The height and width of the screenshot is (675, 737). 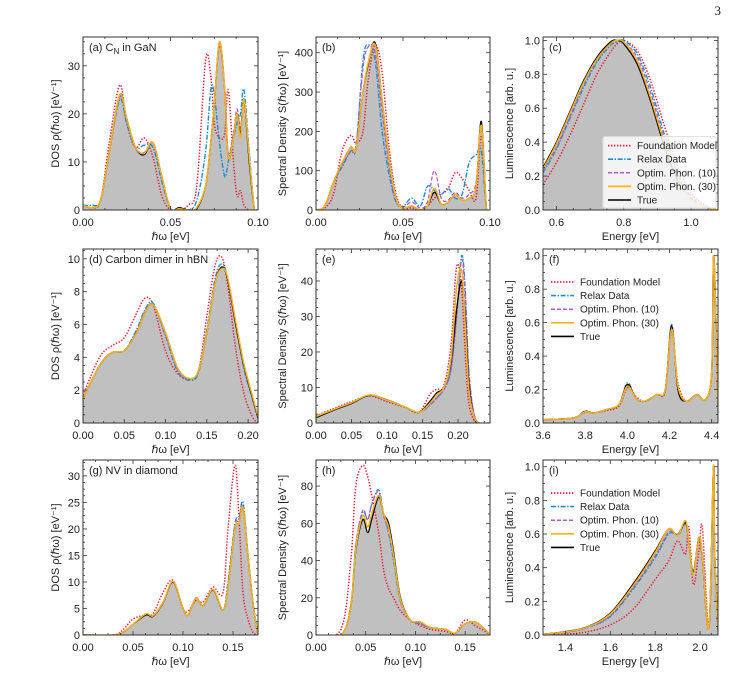 What do you see at coordinates (659, 172) in the screenshot?
I see `legend-box` at bounding box center [659, 172].